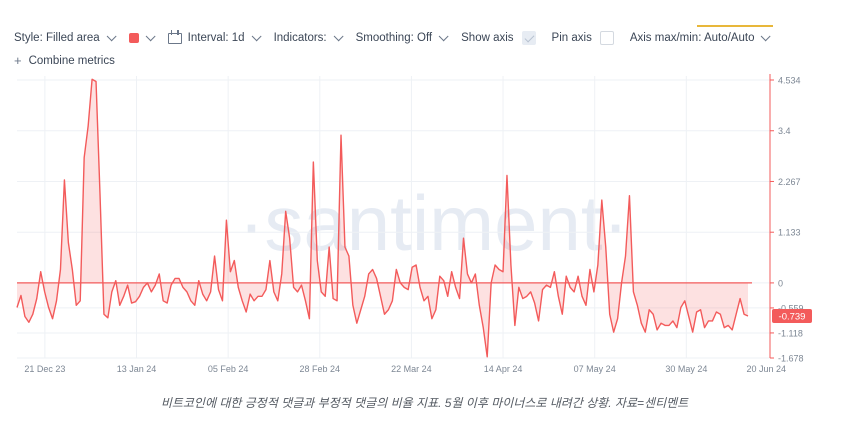 This screenshot has height=431, width=849. What do you see at coordinates (686, 369) in the screenshot?
I see `x-tick-label: 30 May 24` at bounding box center [686, 369].